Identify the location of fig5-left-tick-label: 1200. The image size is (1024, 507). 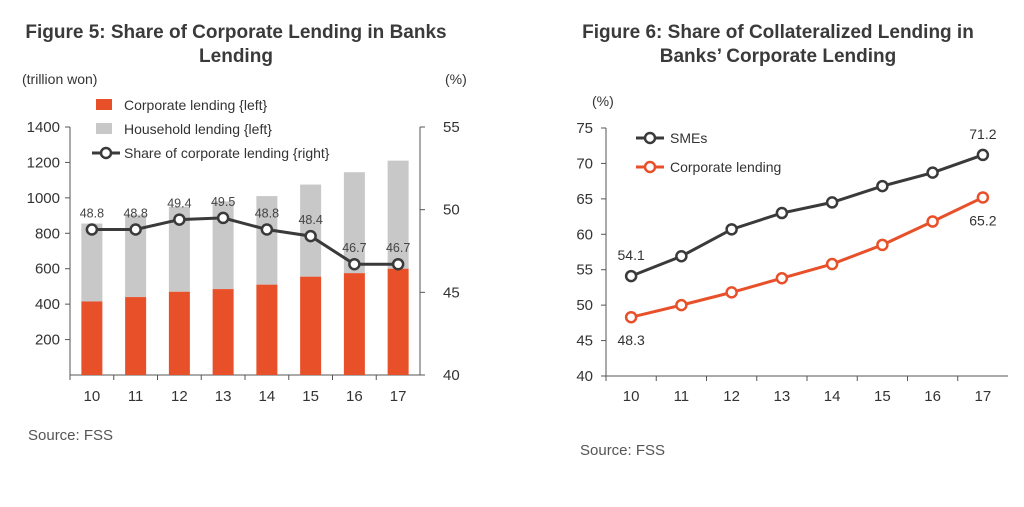
(43, 162).